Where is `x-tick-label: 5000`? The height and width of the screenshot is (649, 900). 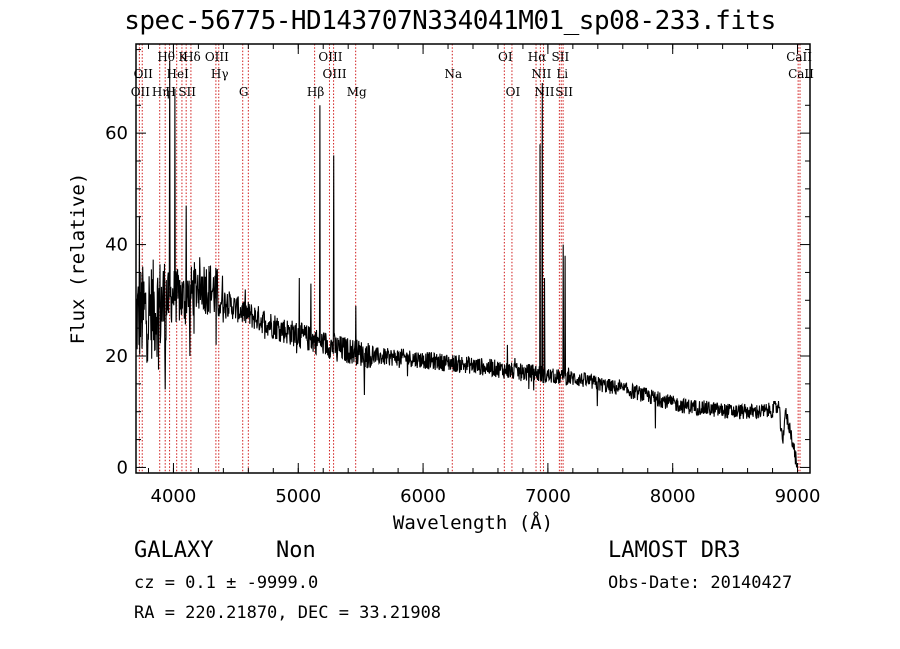 x-tick-label: 5000 is located at coordinates (298, 496).